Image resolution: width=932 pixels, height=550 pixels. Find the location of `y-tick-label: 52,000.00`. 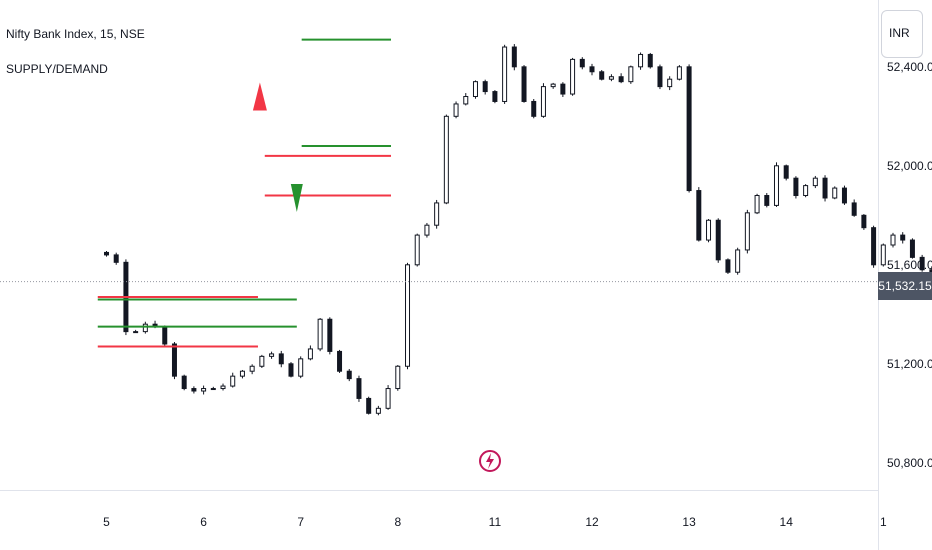

y-tick-label: 52,000.00 is located at coordinates (909, 166).